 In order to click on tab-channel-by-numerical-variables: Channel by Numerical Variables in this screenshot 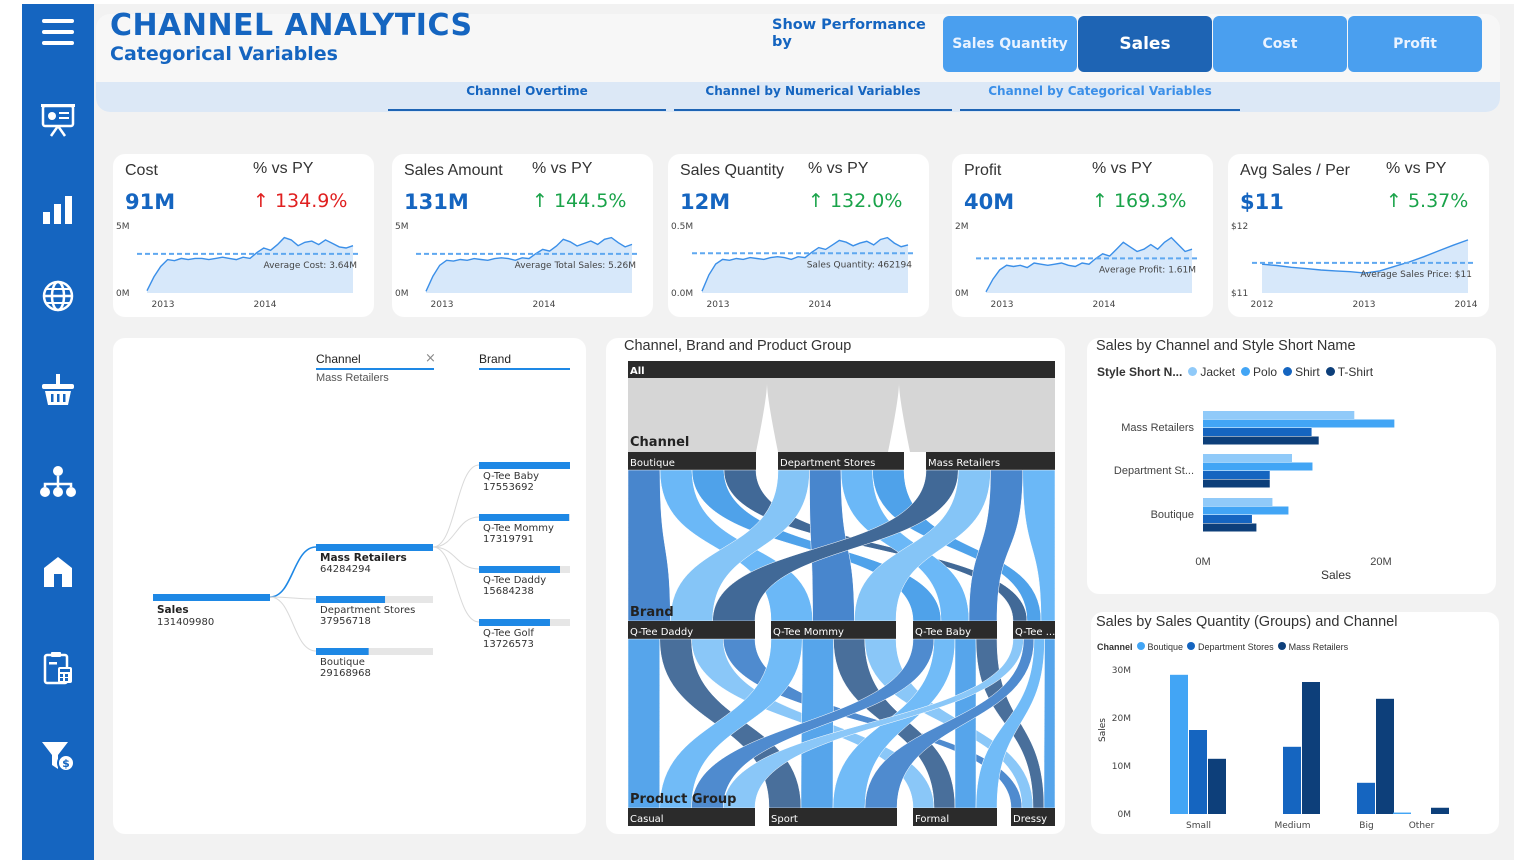, I will do `click(813, 97)`.